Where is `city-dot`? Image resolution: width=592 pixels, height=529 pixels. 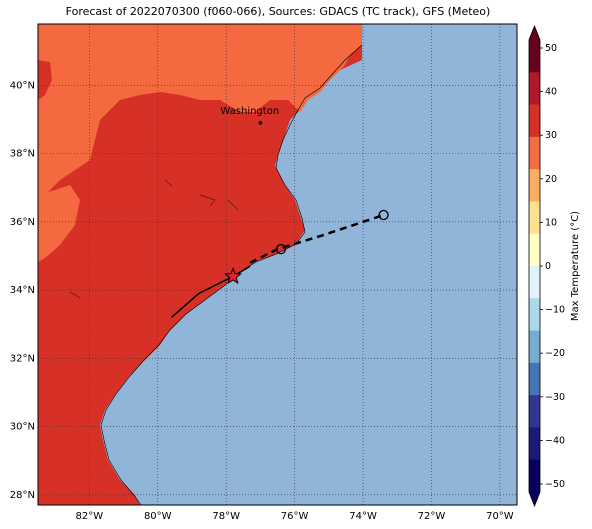 city-dot is located at coordinates (260, 123).